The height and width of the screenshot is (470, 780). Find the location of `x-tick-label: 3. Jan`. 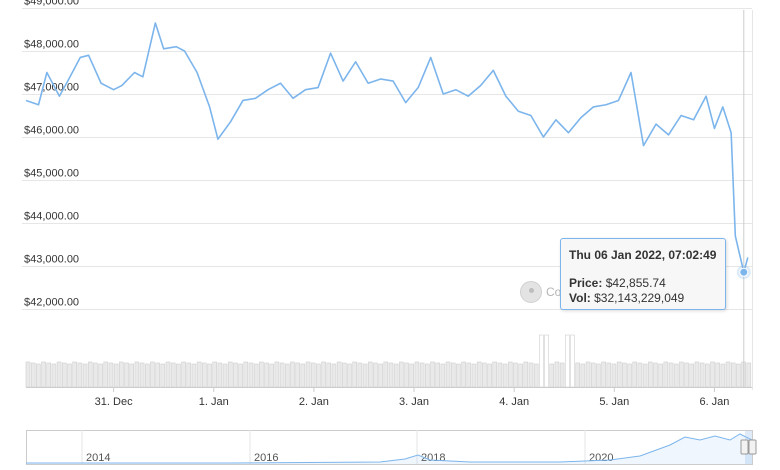

x-tick-label: 3. Jan is located at coordinates (414, 402).